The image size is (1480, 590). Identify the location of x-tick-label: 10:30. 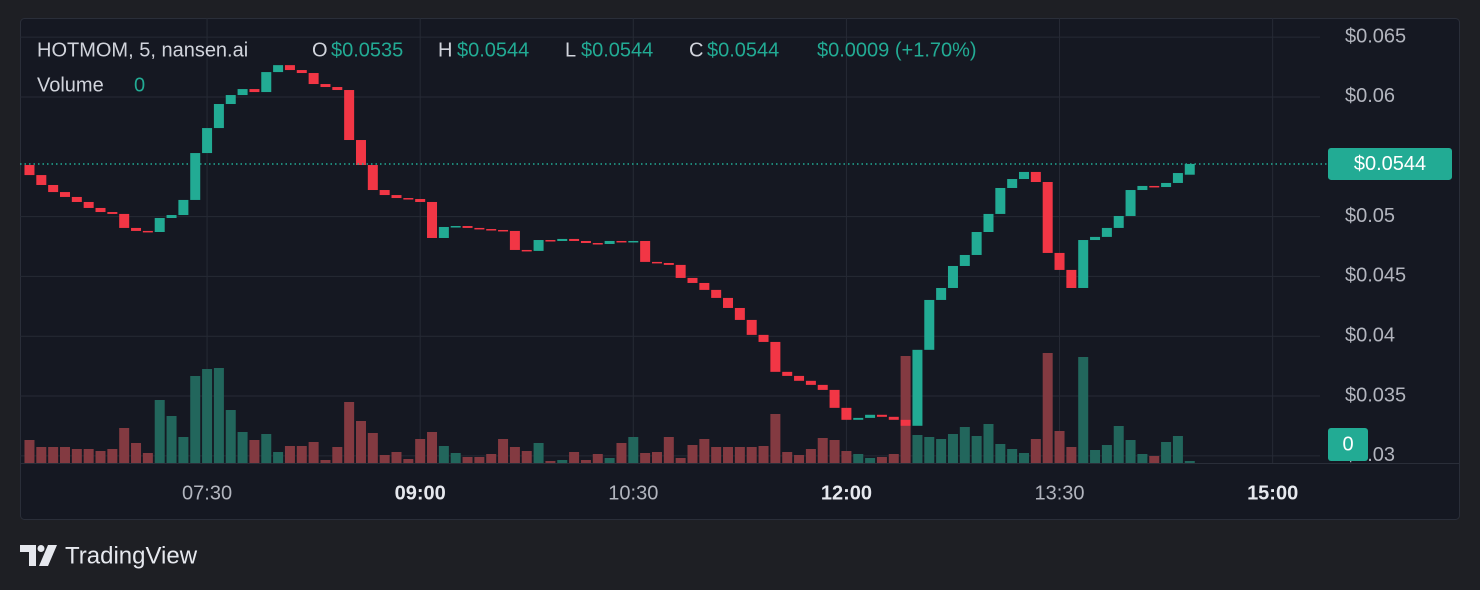
(633, 493).